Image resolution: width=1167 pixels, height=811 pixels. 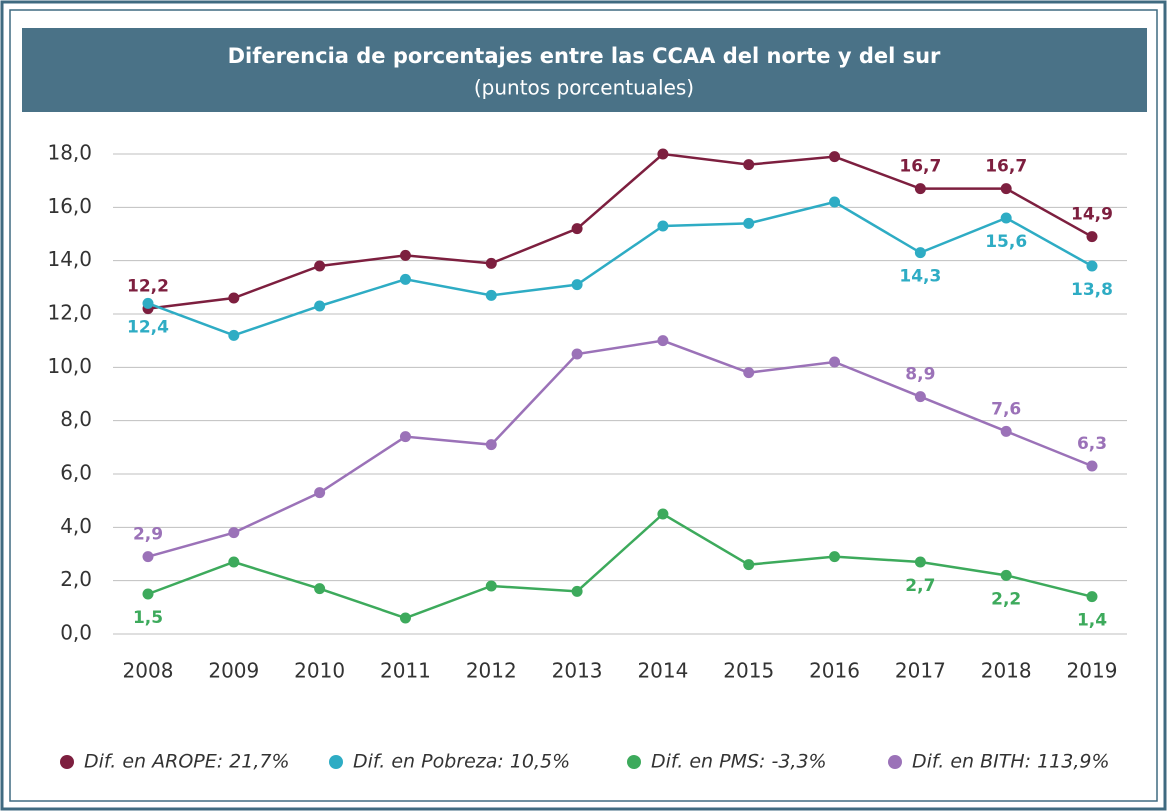 What do you see at coordinates (584, 88) in the screenshot?
I see `chart-subtitle: (puntos porcentuales)` at bounding box center [584, 88].